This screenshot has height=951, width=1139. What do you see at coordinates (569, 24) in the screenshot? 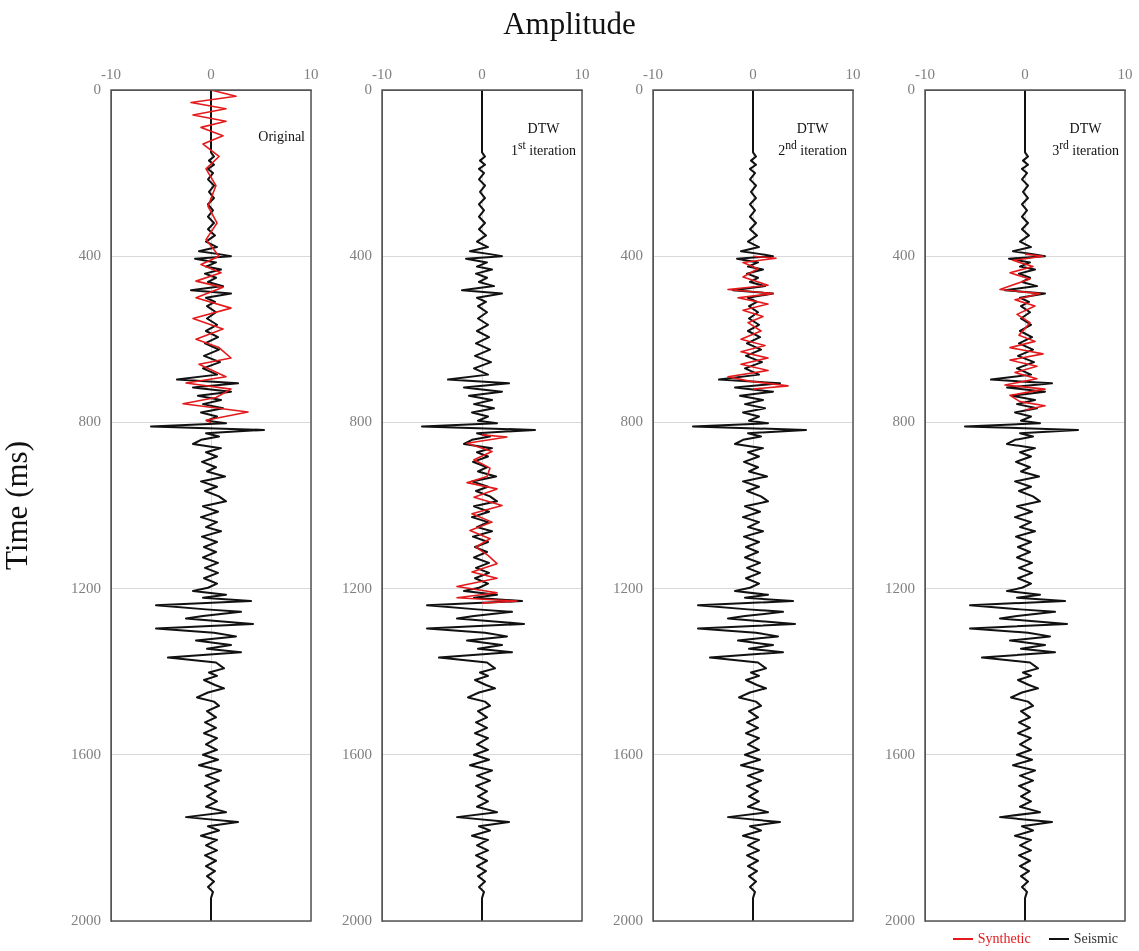
I see `chart-title: Amplitude` at bounding box center [569, 24].